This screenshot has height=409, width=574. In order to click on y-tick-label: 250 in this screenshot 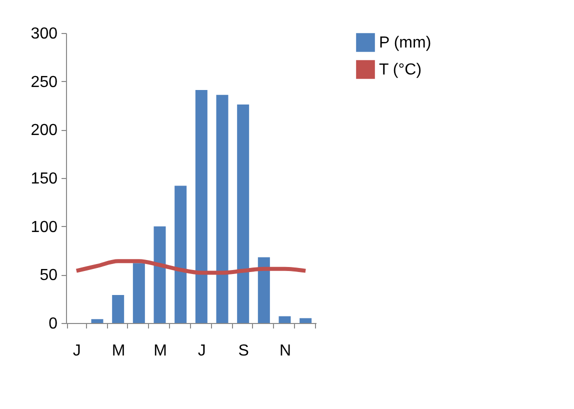, I will do `click(44, 82)`.